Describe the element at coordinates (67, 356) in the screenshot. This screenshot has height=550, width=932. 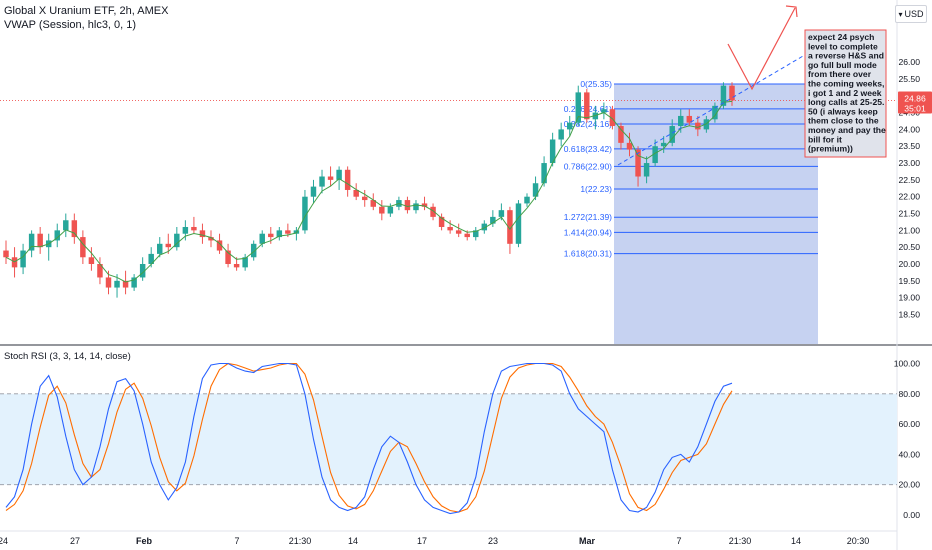
I see `rsi-legend: Stoch RSI (3, 3, 14, 14, close)` at that location.